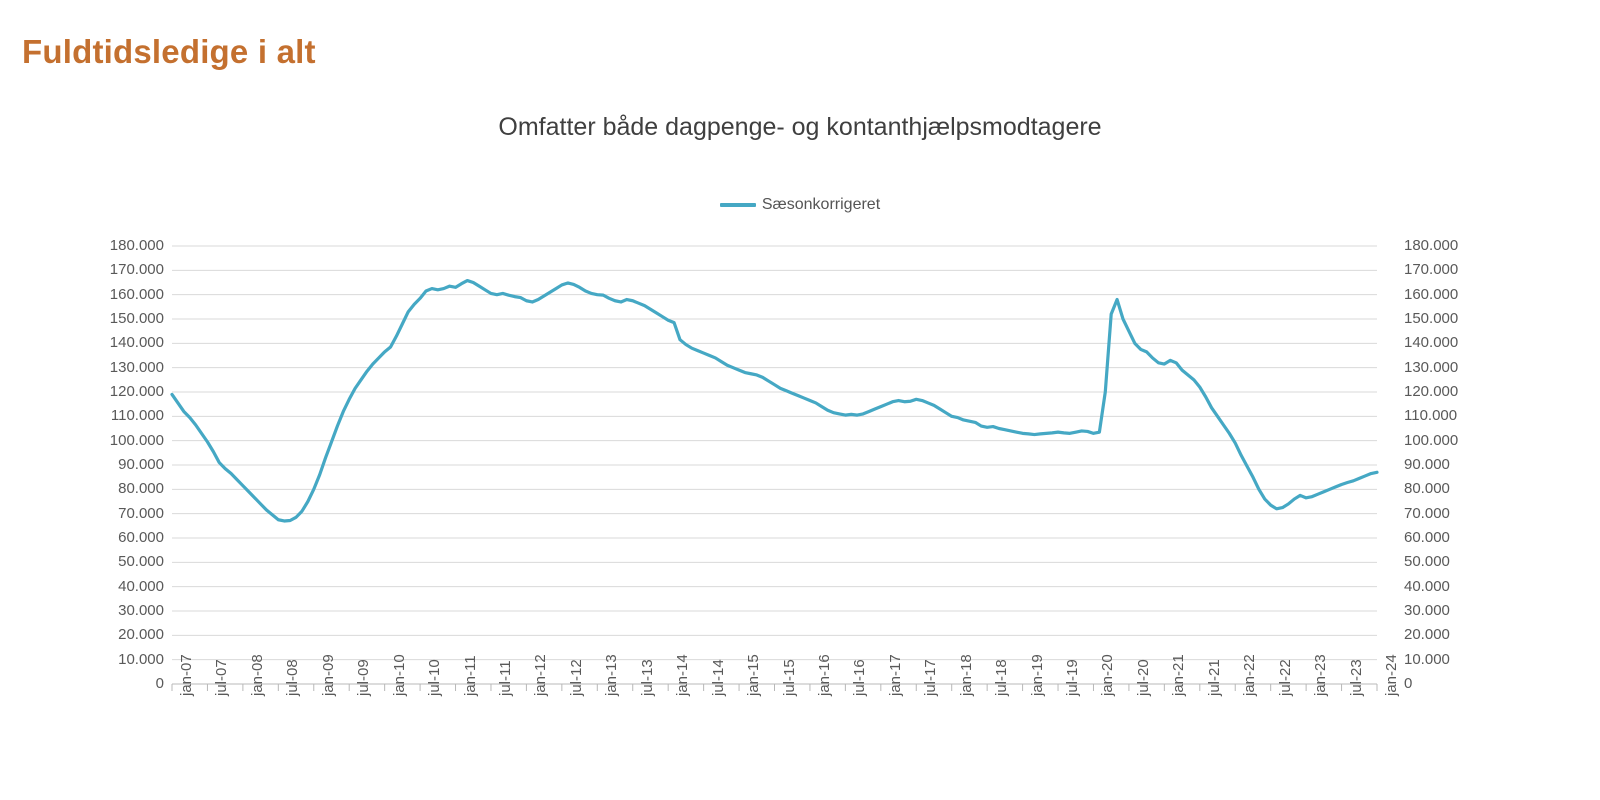 This screenshot has height=800, width=1600. Describe the element at coordinates (966, 675) in the screenshot. I see `x-axis-tick-label: jan-18` at that location.